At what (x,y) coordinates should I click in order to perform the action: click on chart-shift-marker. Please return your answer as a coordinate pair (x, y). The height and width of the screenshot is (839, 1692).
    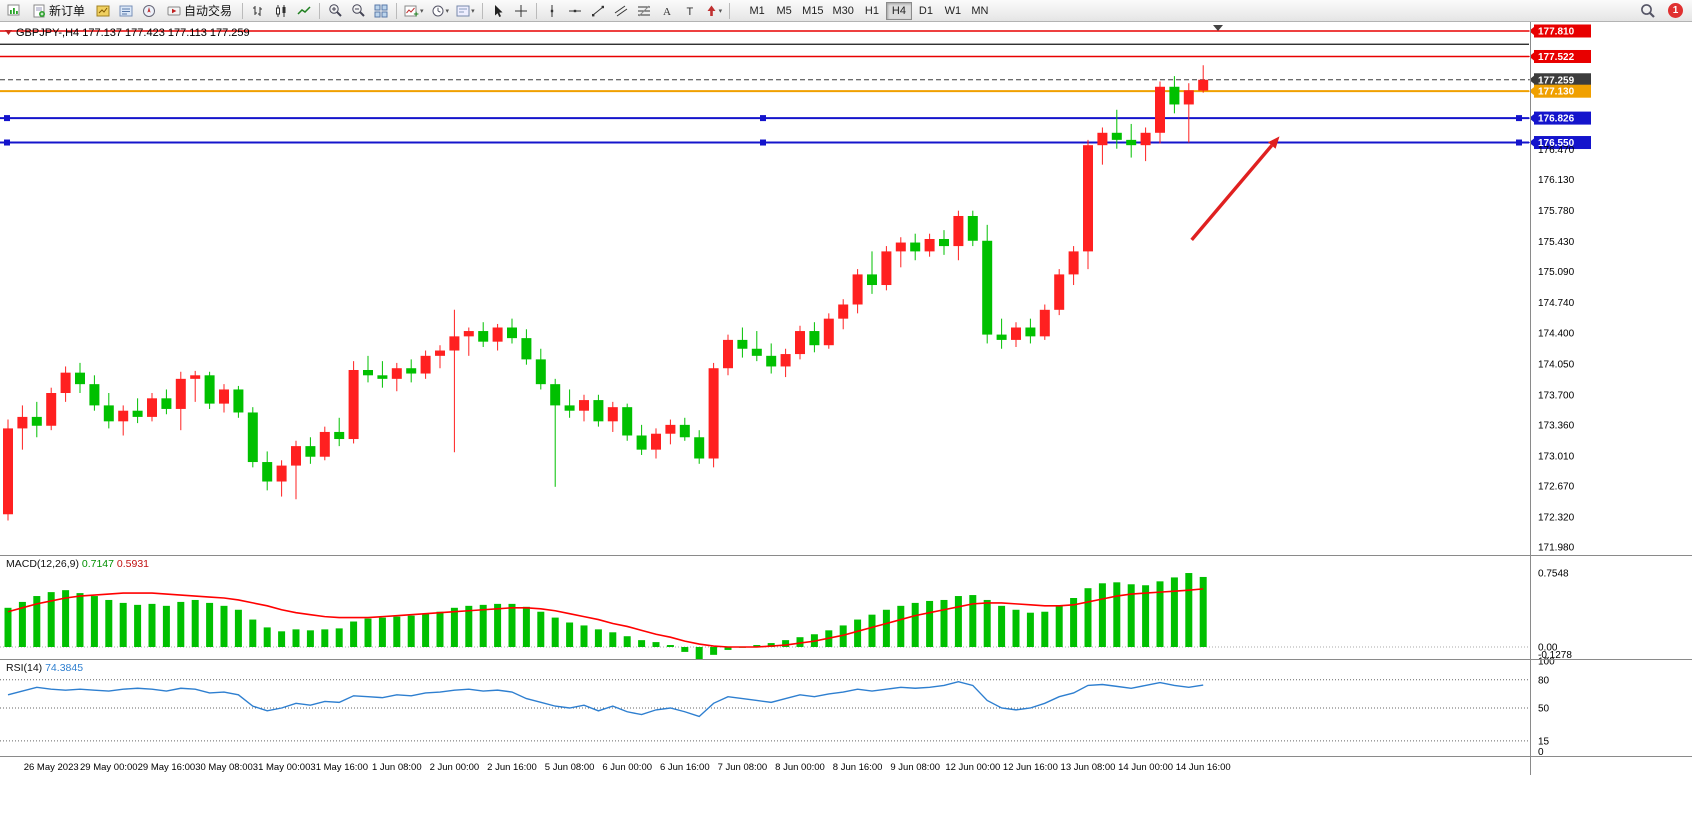
    Looking at the image, I should click on (1218, 28).